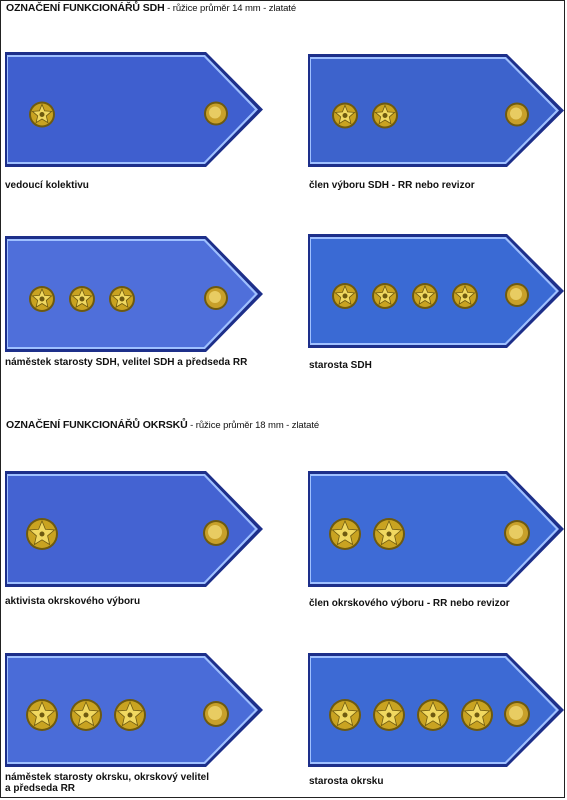 The height and width of the screenshot is (800, 567). What do you see at coordinates (253, 425) in the screenshot?
I see `section-subtitle: - růžice průměr 18 mm - zlataté` at bounding box center [253, 425].